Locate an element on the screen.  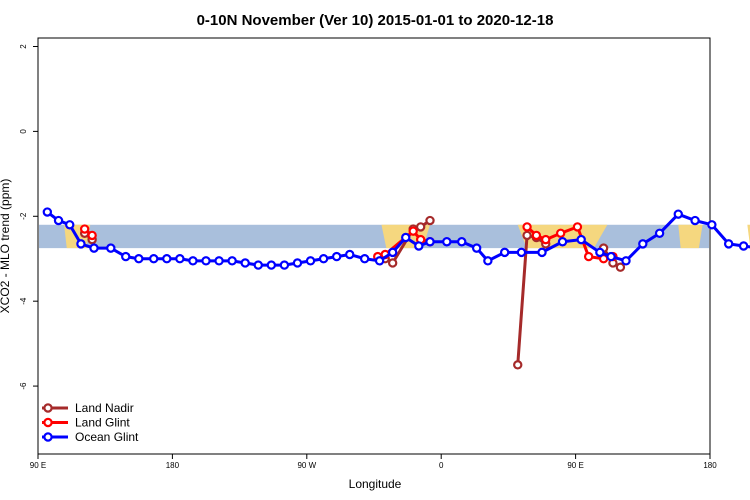
x-tick-label: 0 is located at coordinates (441, 465).